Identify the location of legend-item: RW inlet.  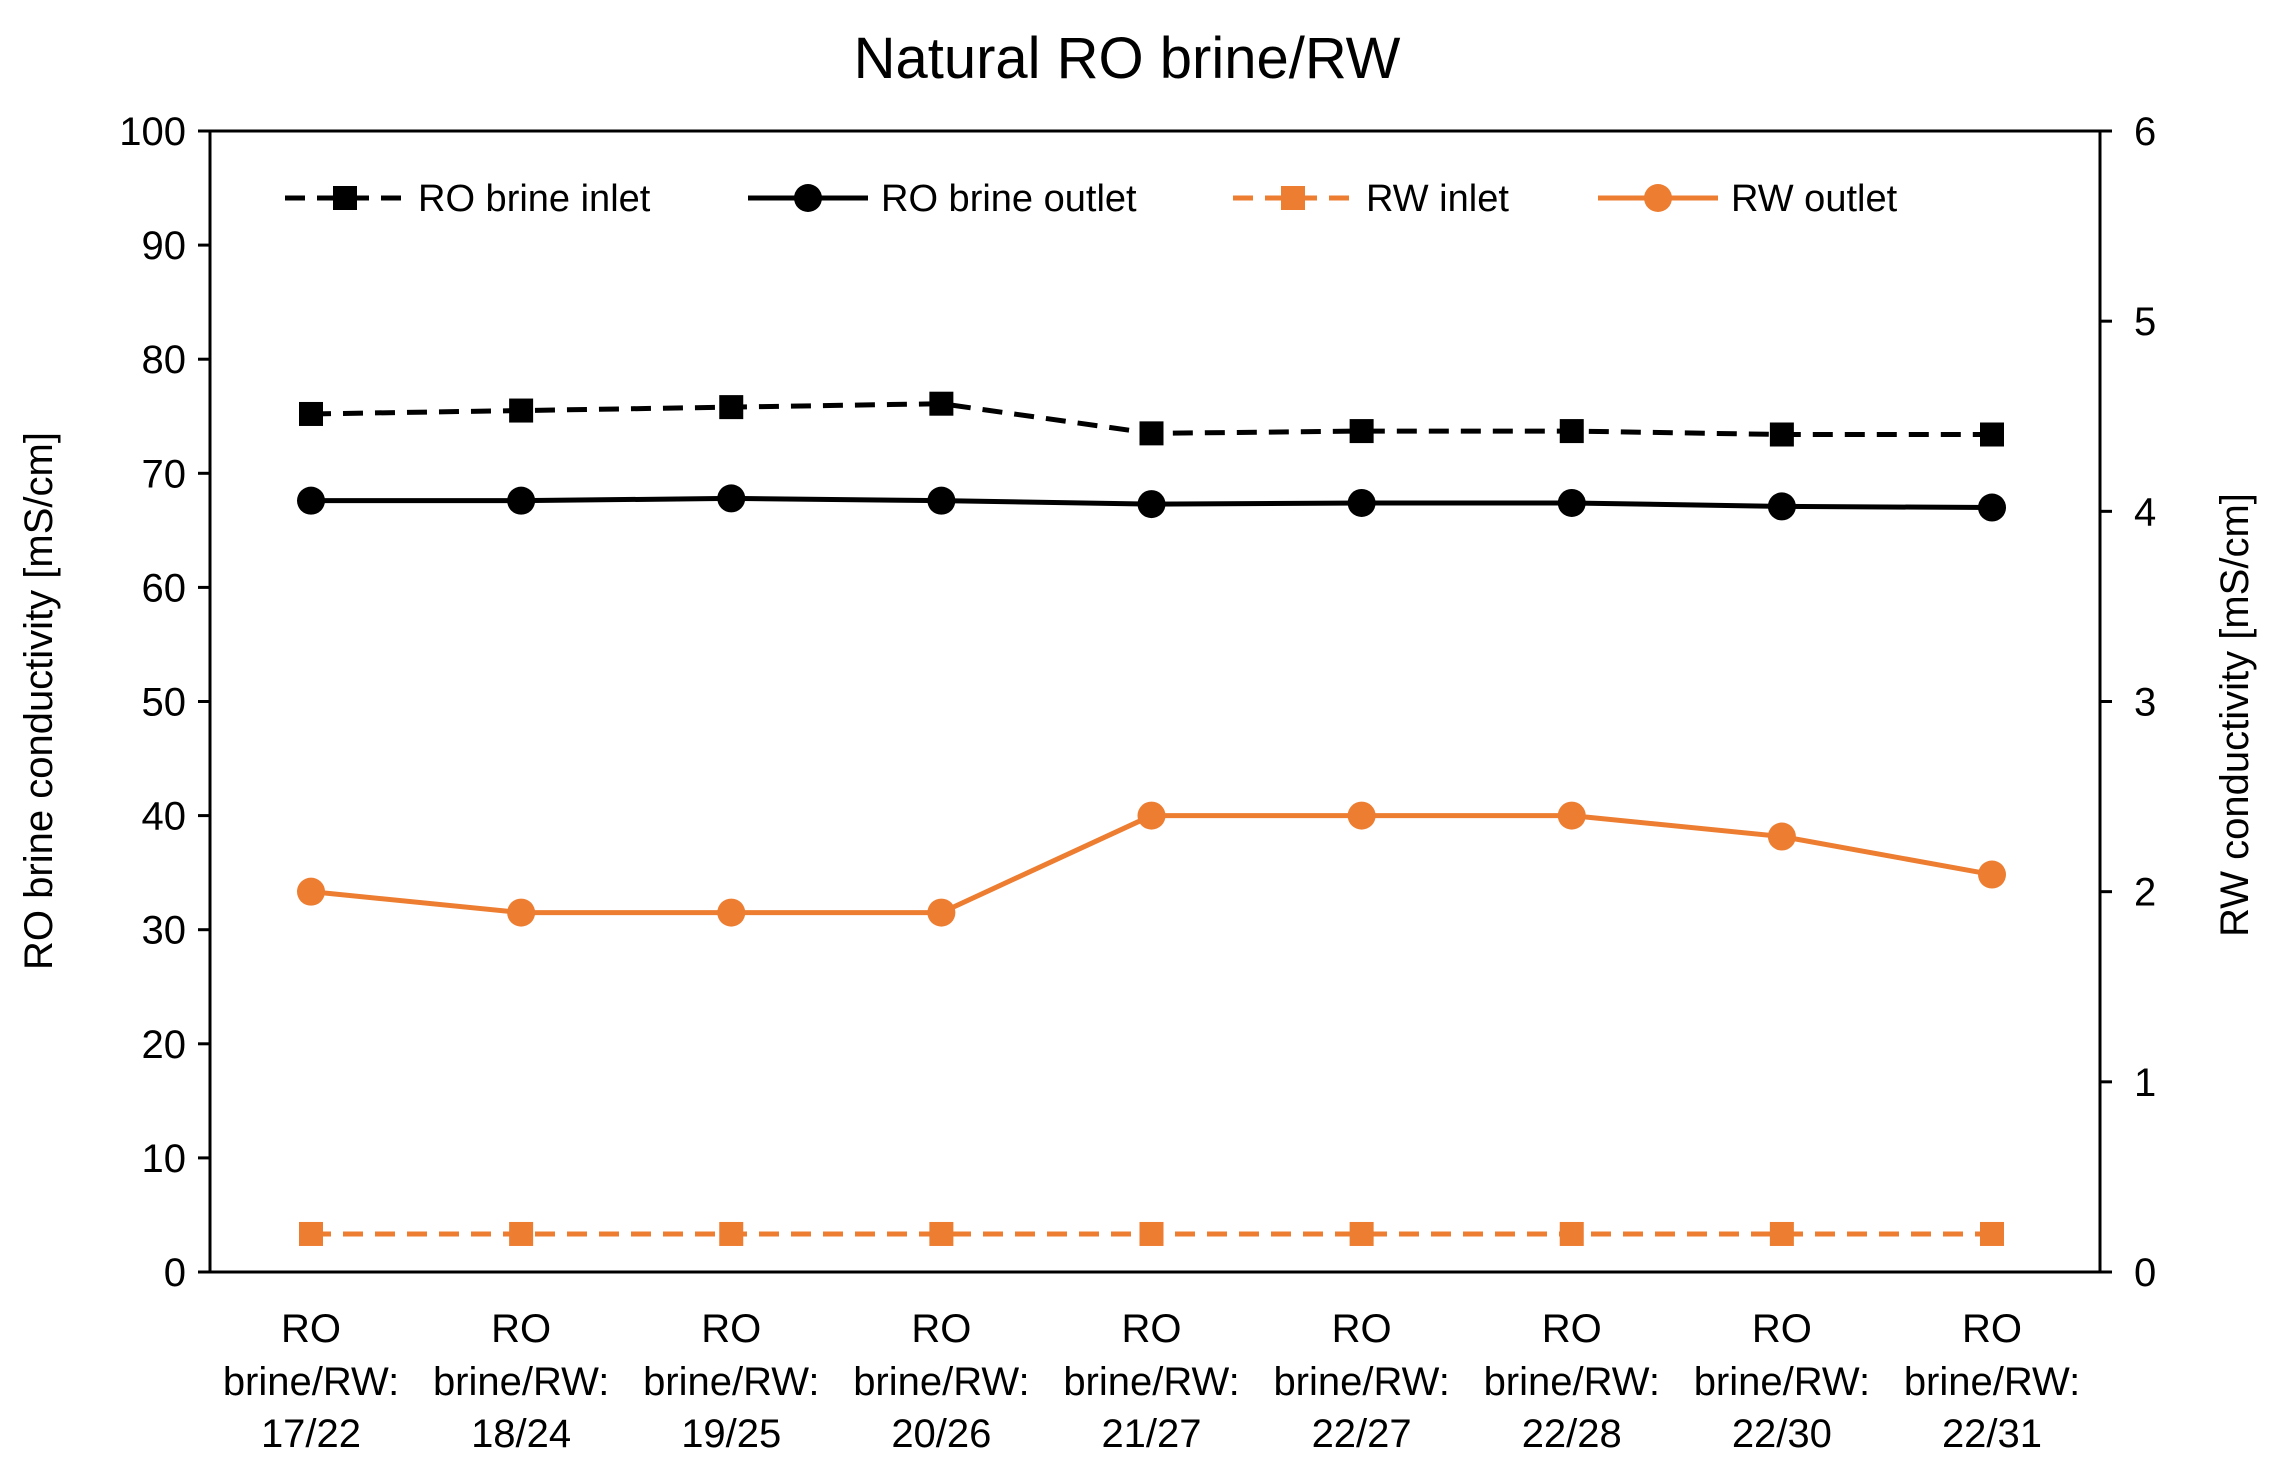
(1371, 199).